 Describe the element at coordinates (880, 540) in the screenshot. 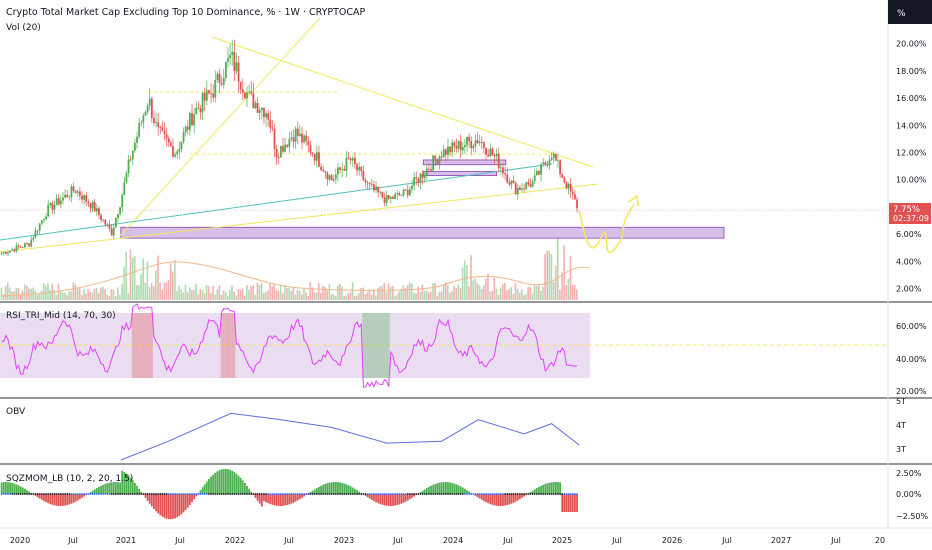

I see `time-tick-label: 20` at that location.